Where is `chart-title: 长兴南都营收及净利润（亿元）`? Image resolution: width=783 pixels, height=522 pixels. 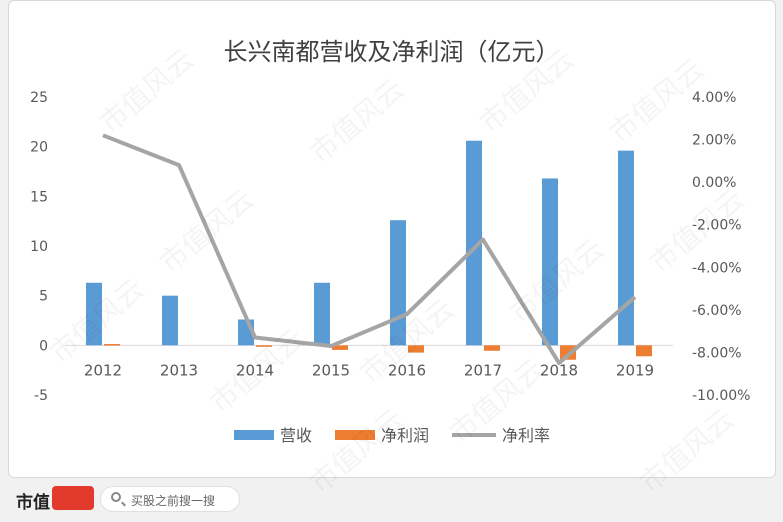
chart-title: 长兴南都营收及净利润（亿元） is located at coordinates (391, 52).